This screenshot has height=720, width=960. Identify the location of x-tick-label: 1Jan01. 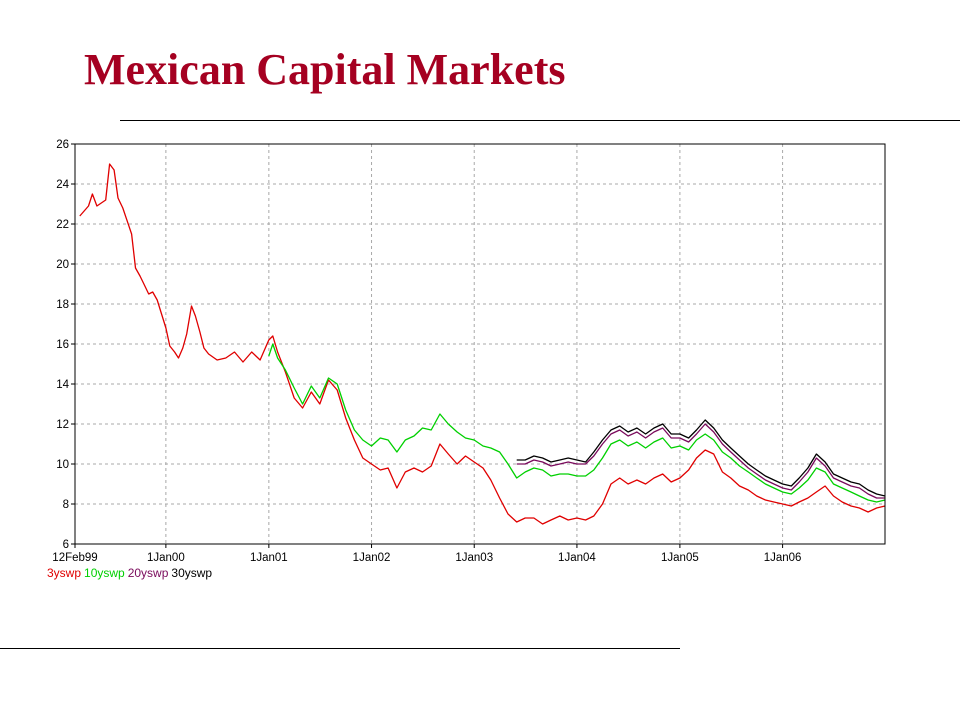
(269, 558).